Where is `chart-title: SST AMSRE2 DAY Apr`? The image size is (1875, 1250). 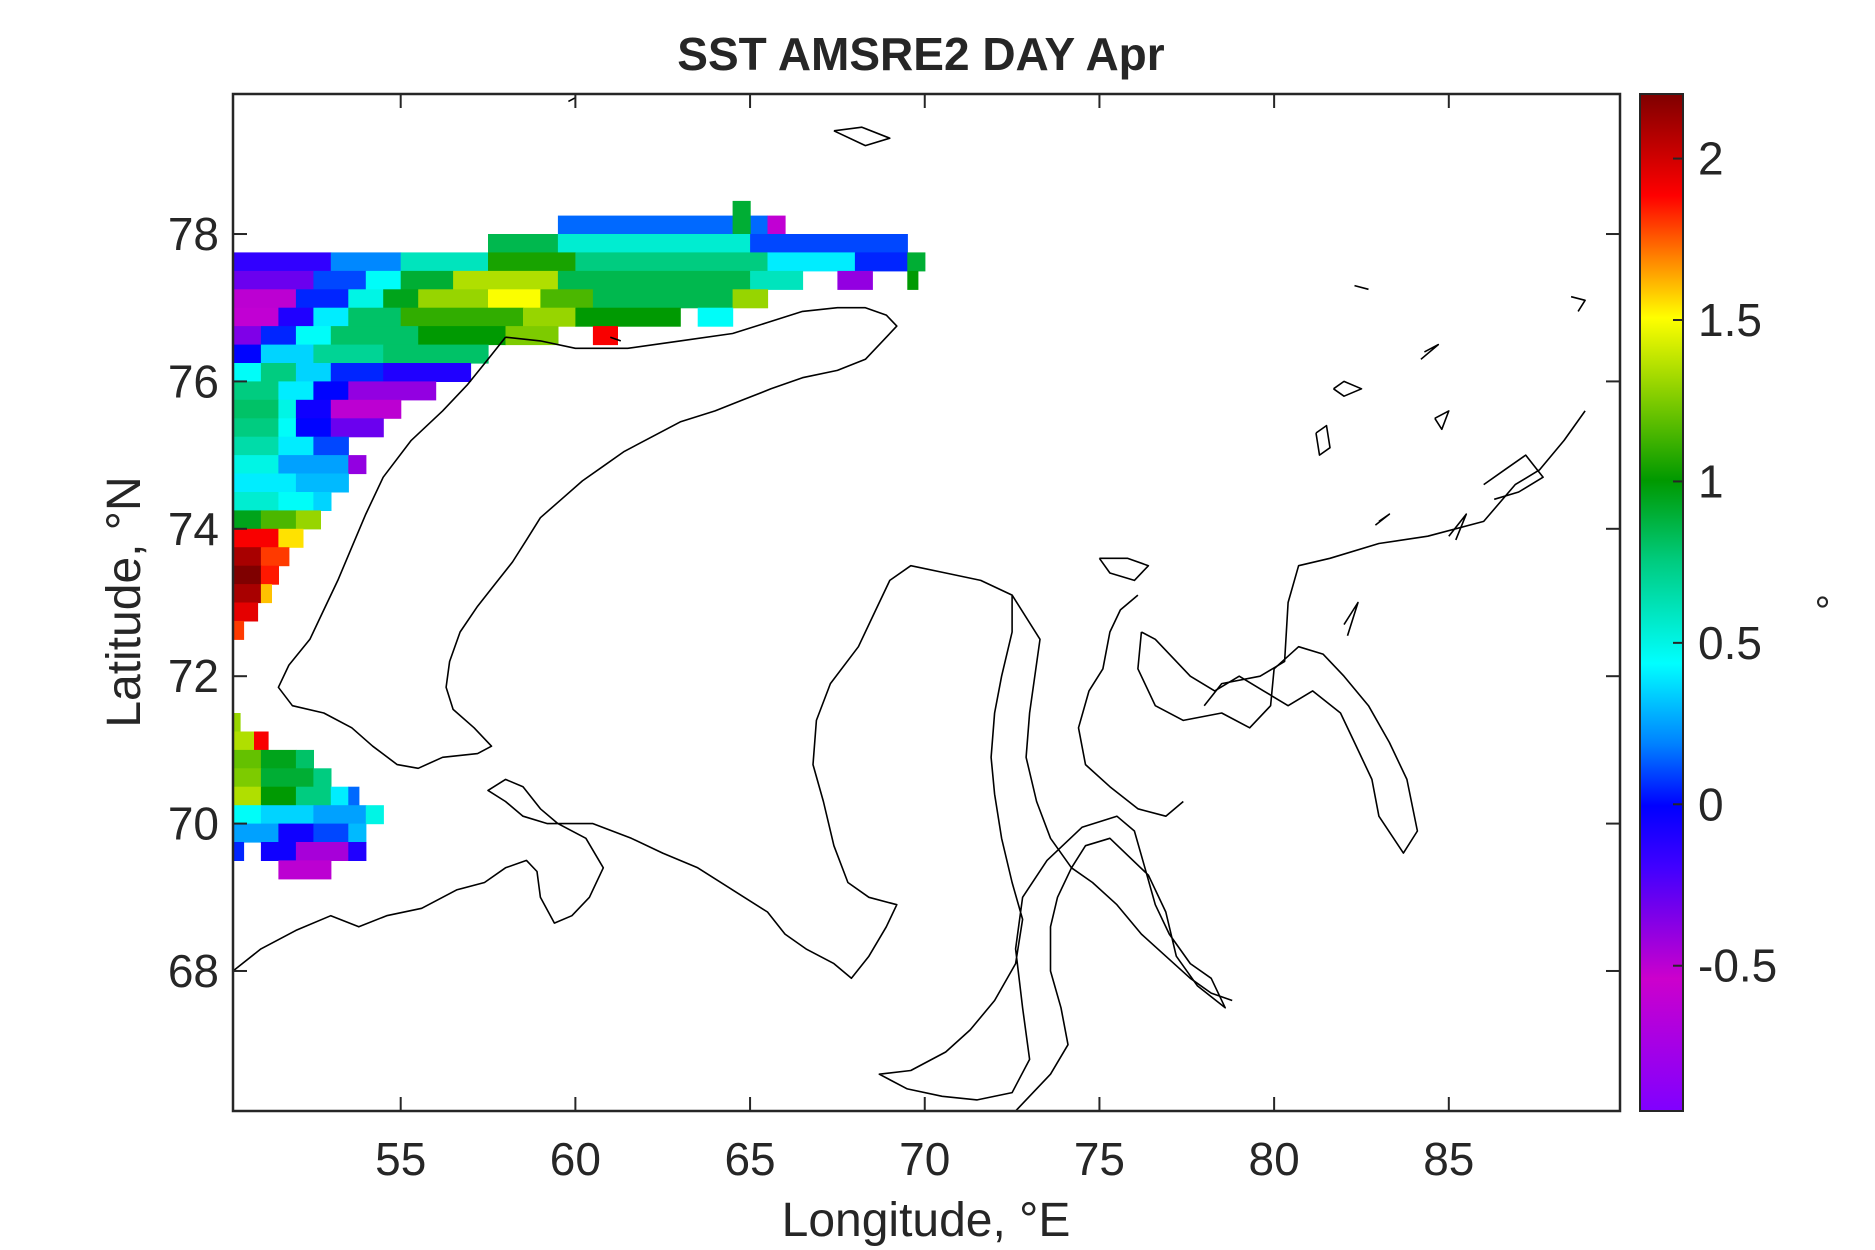
chart-title: SST AMSRE2 DAY Apr is located at coordinates (920, 54).